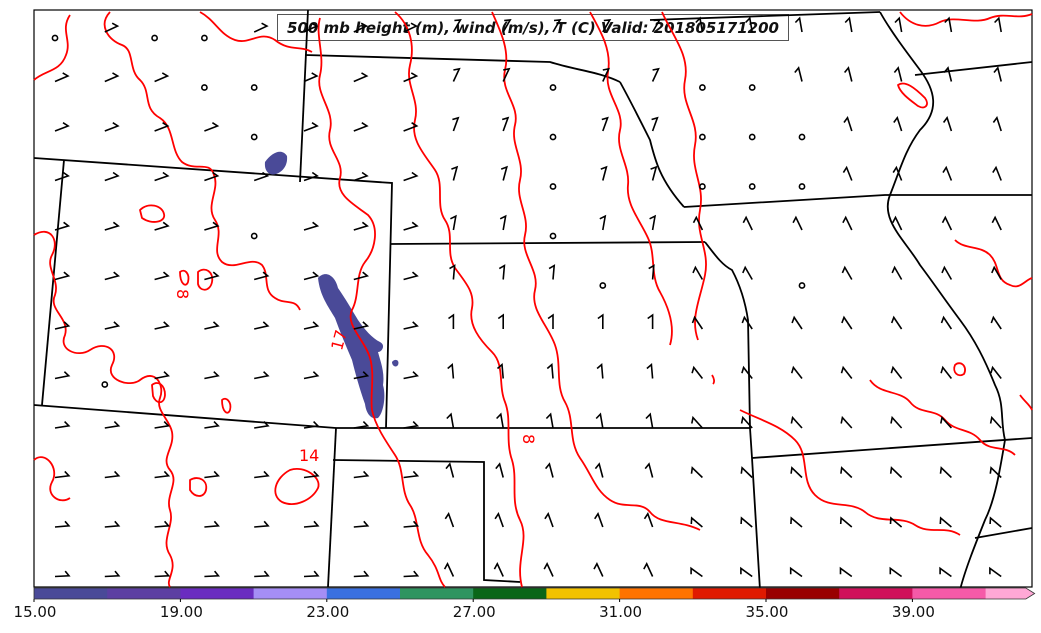 This screenshot has height=633, width=1041. Describe the element at coordinates (892, 448) in the screenshot. I see `border-ok-ar` at that location.